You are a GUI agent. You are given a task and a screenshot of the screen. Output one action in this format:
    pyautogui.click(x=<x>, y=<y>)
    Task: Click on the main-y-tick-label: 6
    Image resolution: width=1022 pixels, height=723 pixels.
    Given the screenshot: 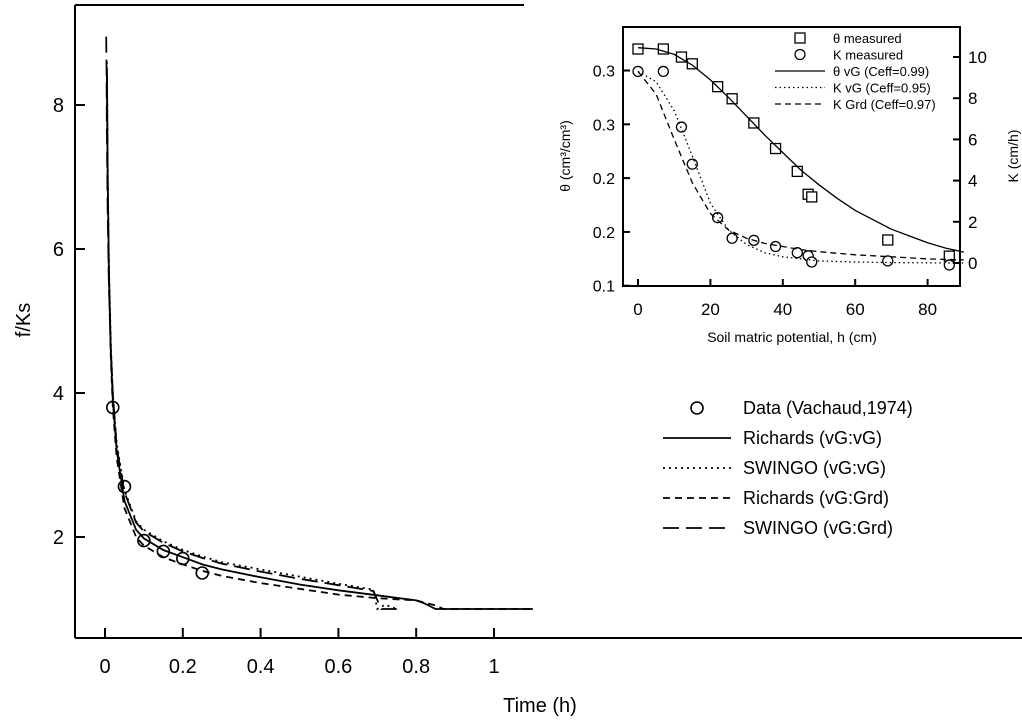 What is the action you would take?
    pyautogui.click(x=58, y=250)
    